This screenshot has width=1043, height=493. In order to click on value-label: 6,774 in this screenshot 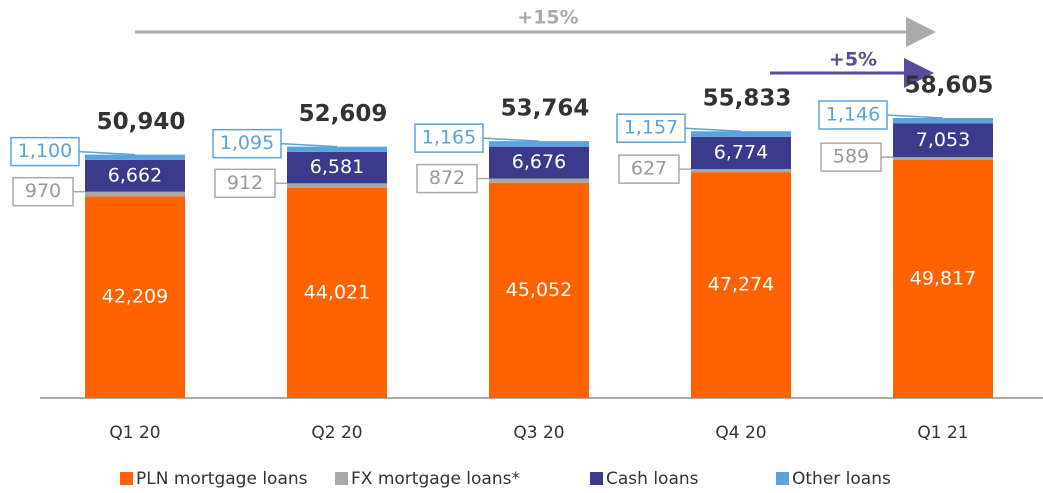, I will do `click(741, 152)`.